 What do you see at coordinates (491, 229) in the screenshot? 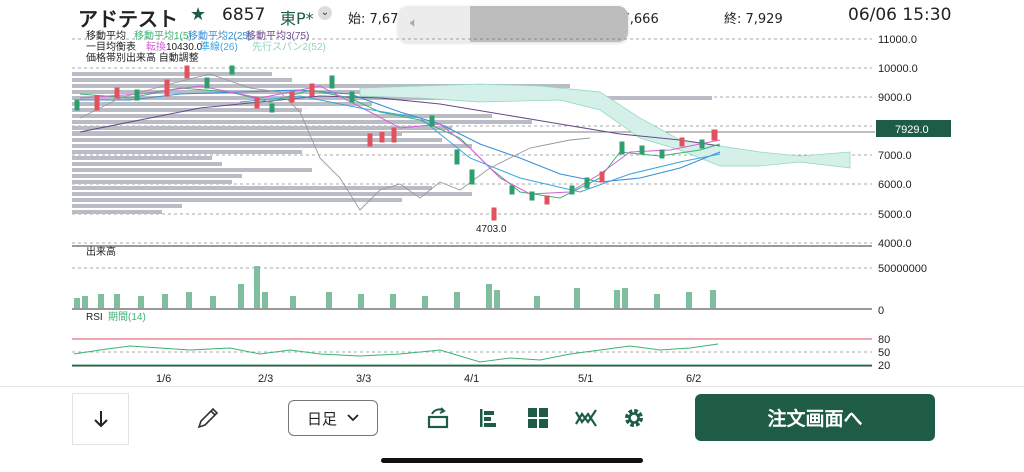
I see `svg-text: 4703.0` at bounding box center [491, 229].